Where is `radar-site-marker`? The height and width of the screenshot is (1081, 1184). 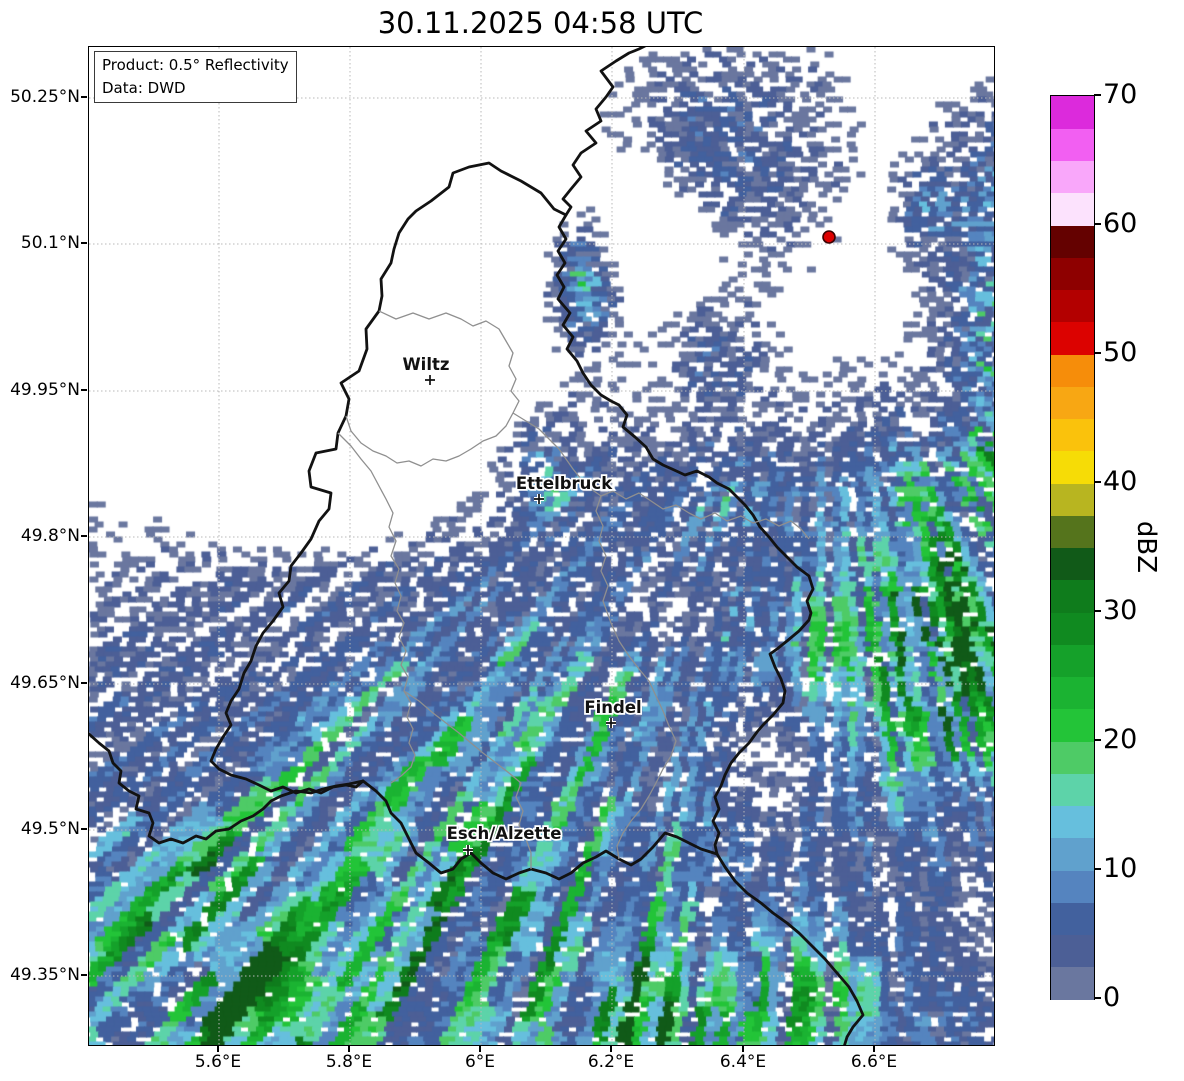
radar-site-marker is located at coordinates (829, 237).